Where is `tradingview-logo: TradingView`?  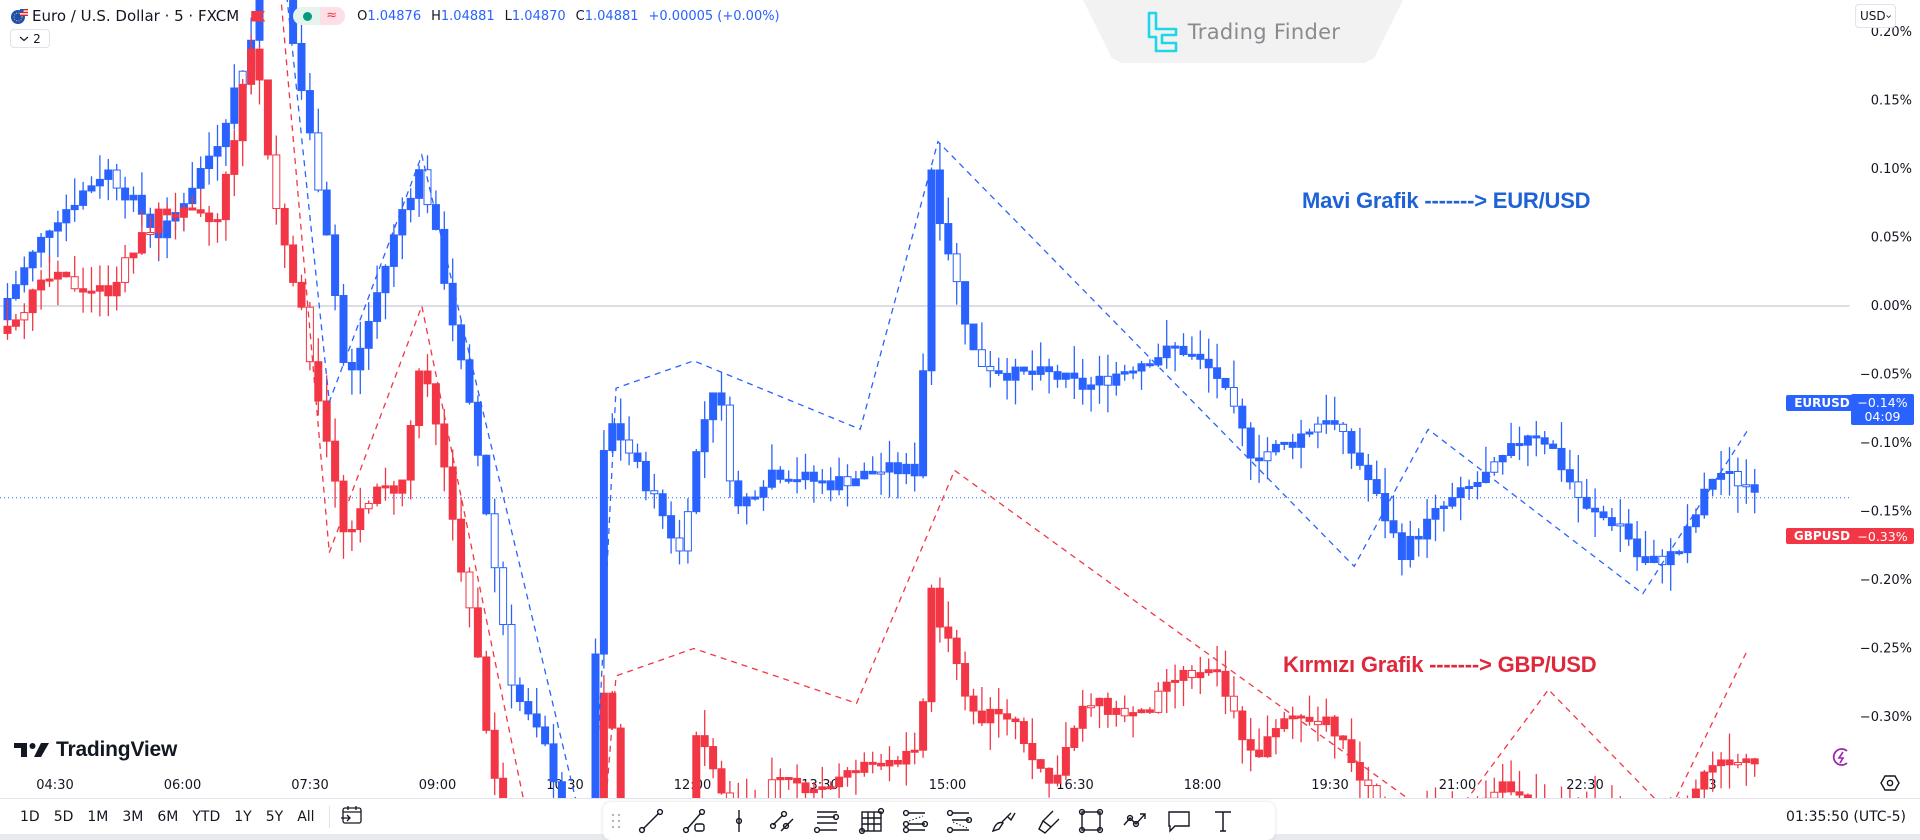
tradingview-logo: TradingView is located at coordinates (95, 750).